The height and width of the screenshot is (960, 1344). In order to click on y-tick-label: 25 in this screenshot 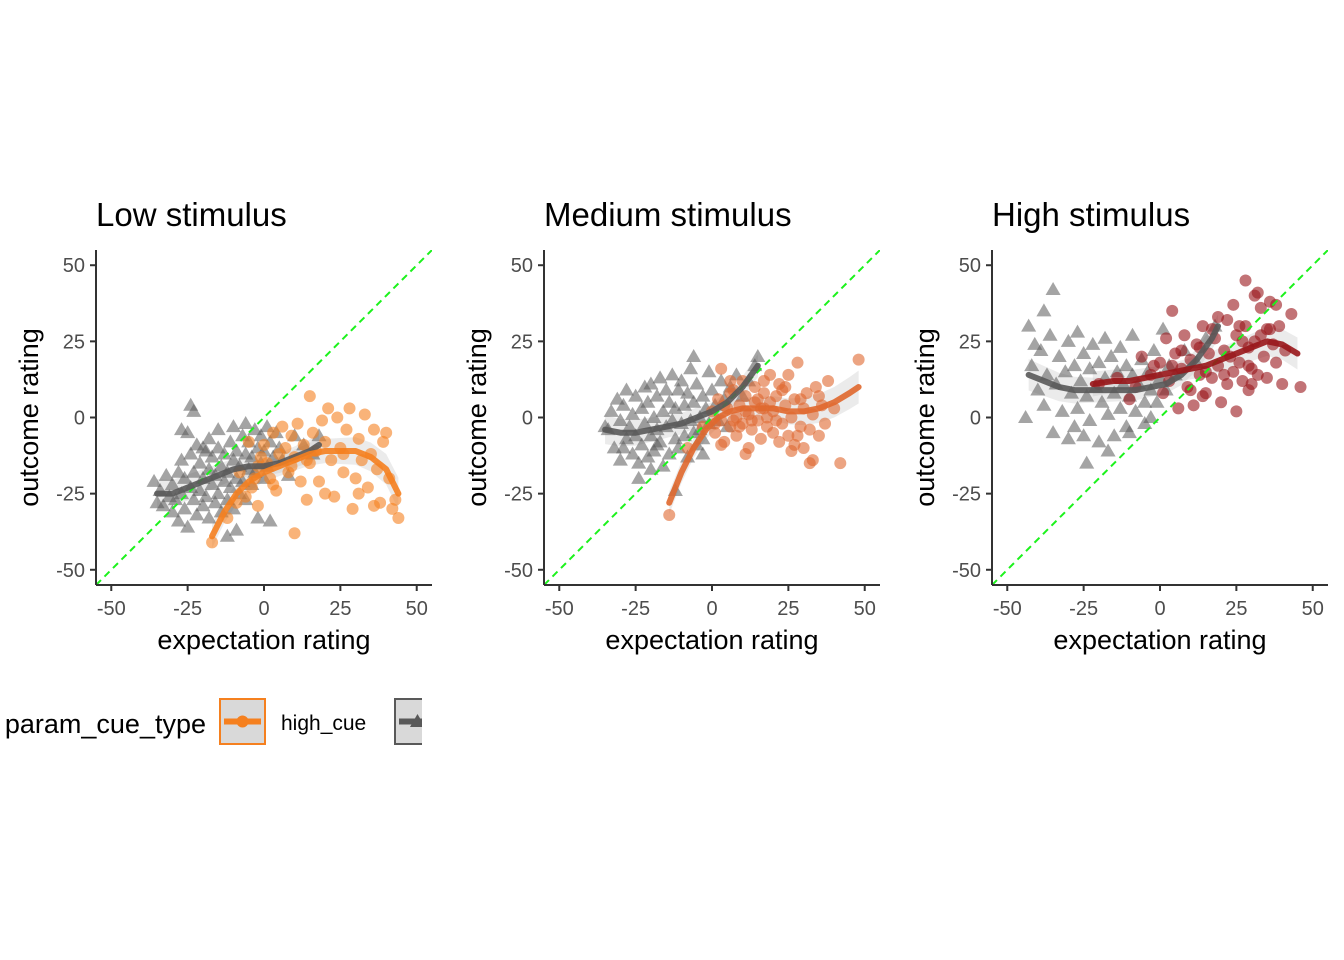, I will do `click(74, 342)`.